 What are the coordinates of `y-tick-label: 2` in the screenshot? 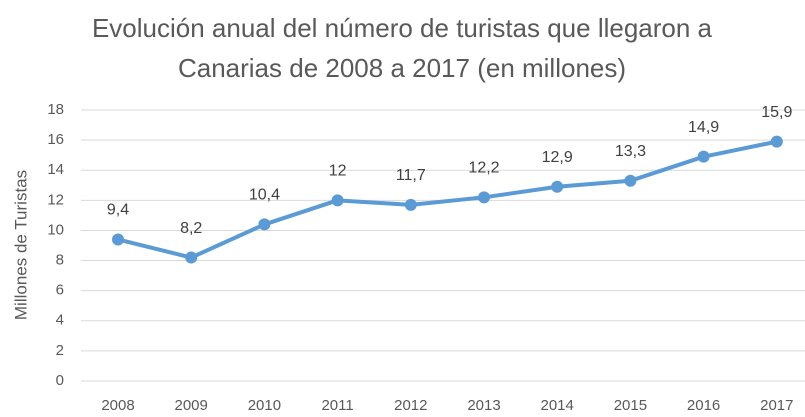 It's located at (60, 350).